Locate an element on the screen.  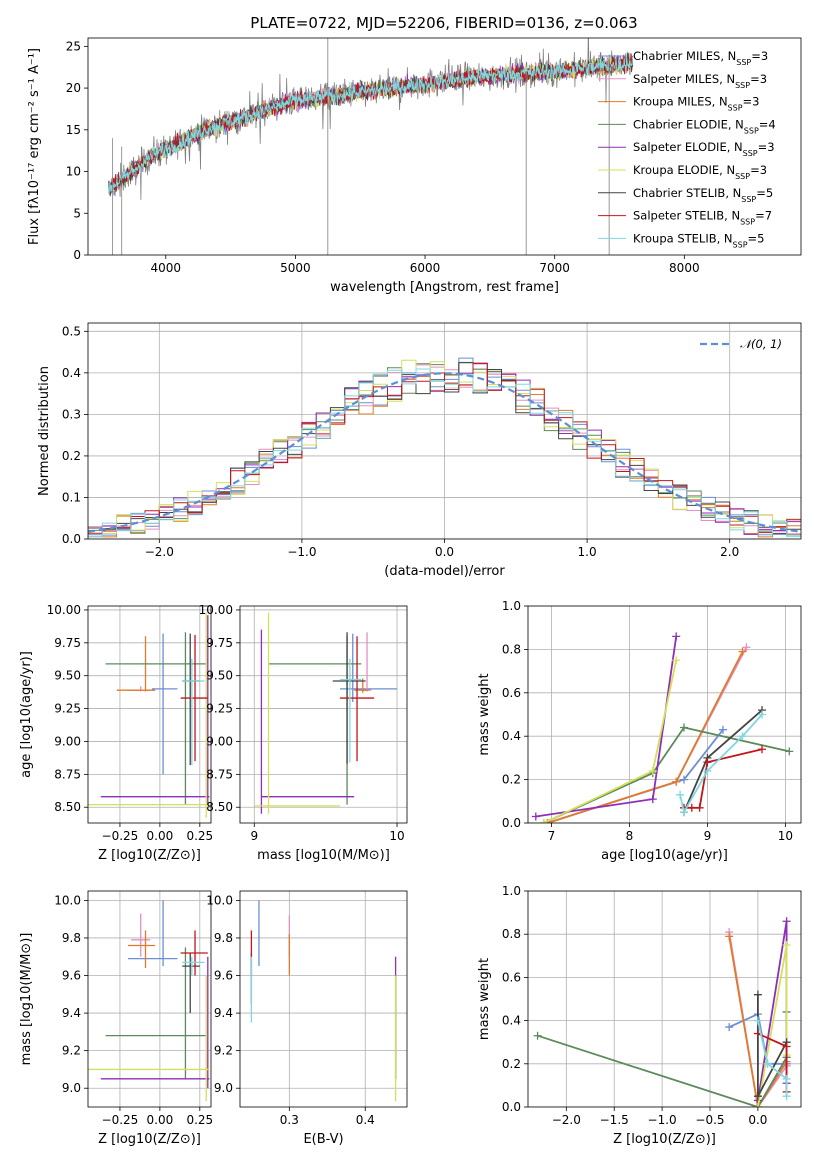
legend-entry: Salpeter MILES, NSSP=3 is located at coordinates (700, 81).